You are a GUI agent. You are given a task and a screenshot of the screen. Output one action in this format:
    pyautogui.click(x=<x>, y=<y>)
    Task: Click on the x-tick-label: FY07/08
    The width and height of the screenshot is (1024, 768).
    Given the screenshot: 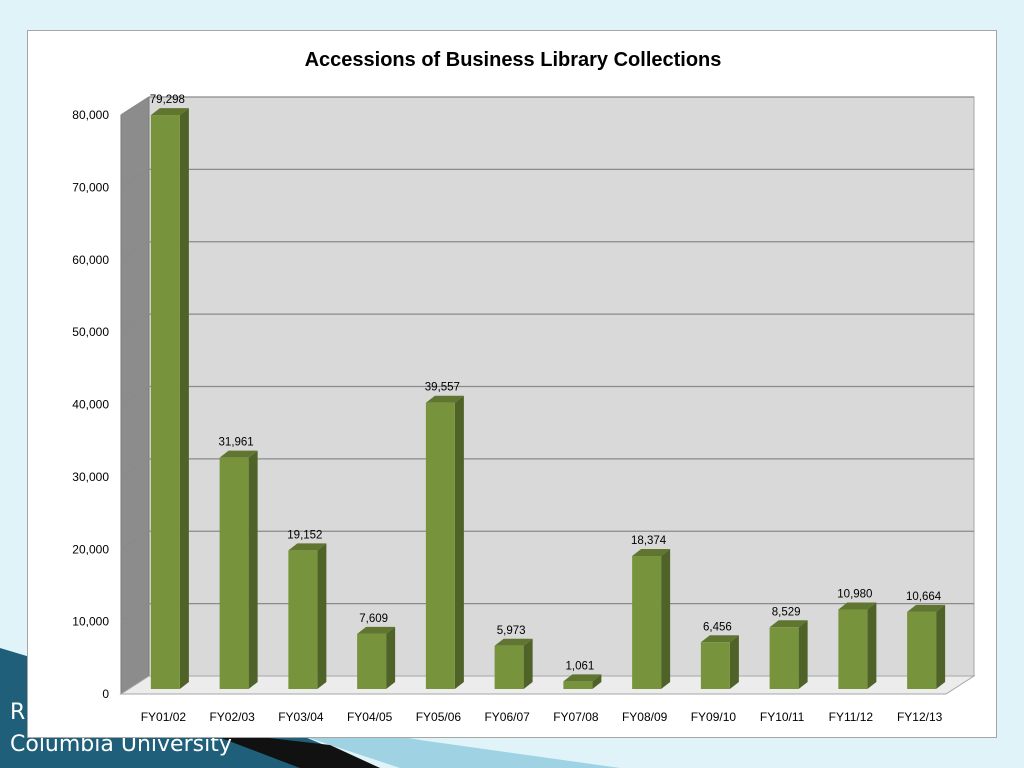 What is the action you would take?
    pyautogui.click(x=576, y=717)
    